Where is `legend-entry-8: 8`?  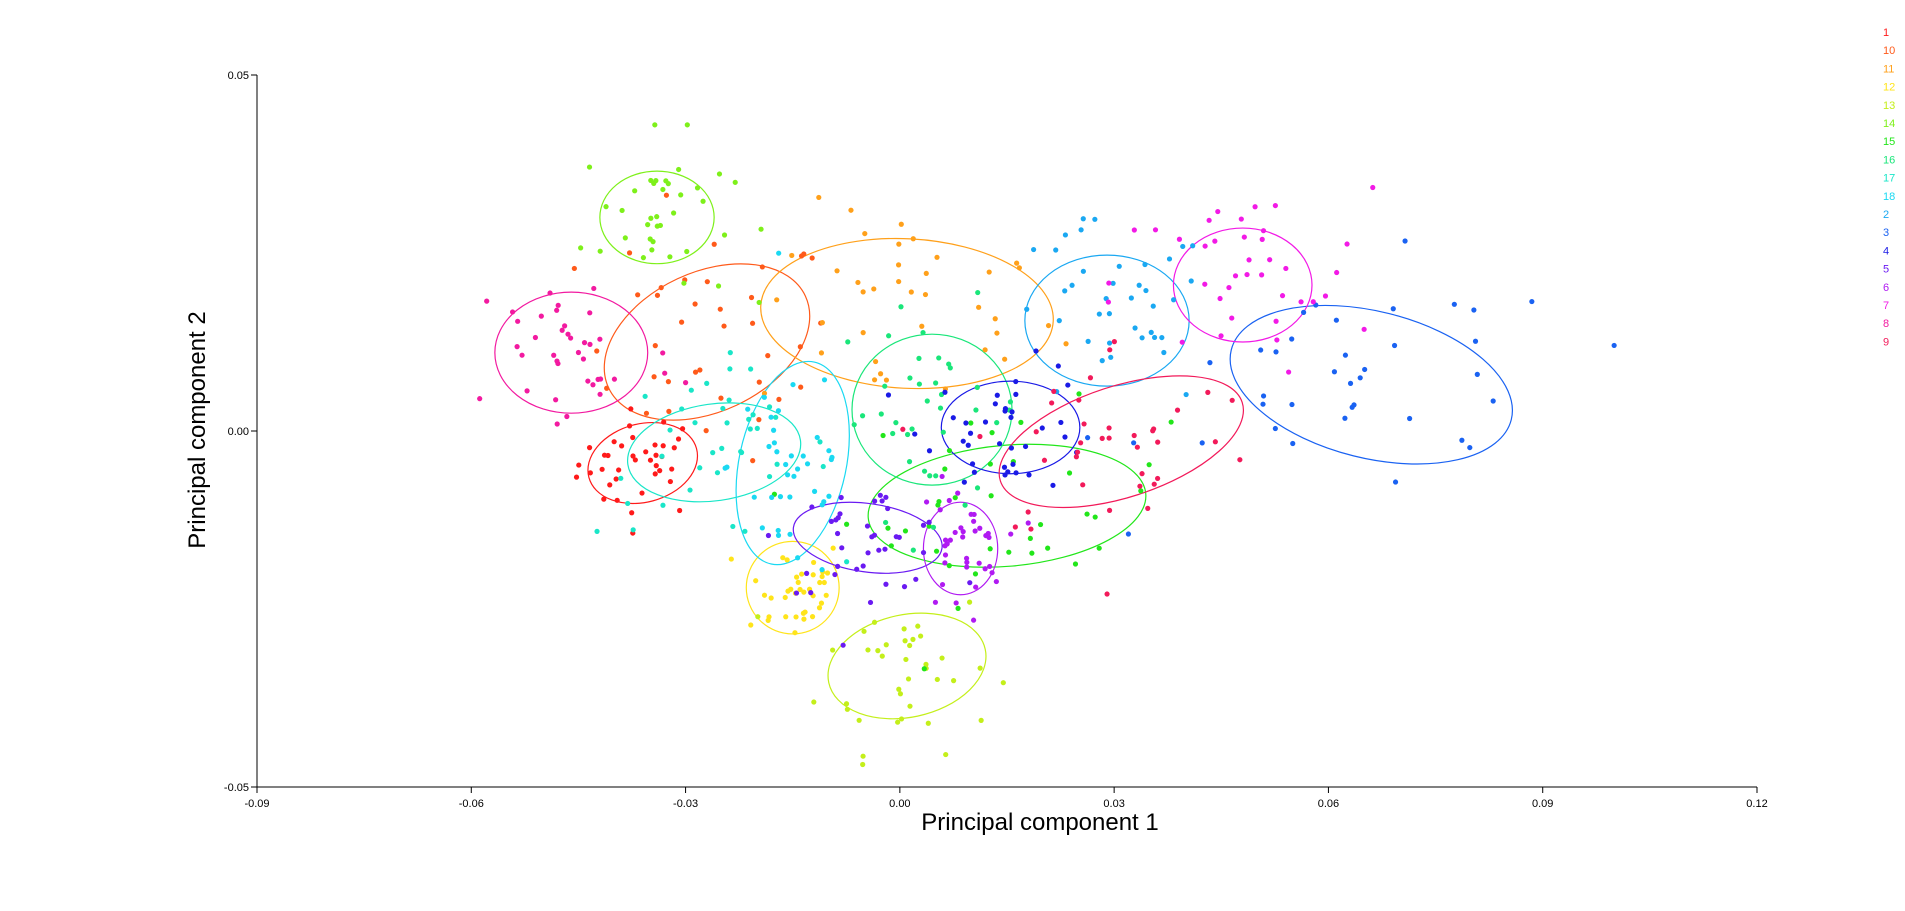 legend-entry-8: 8 is located at coordinates (1886, 324).